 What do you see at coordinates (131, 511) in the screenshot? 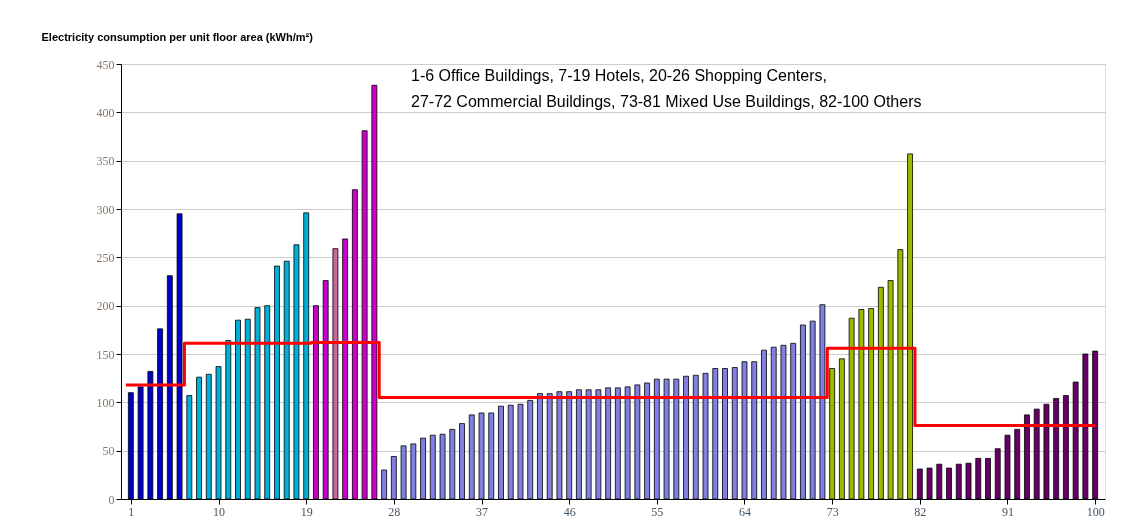
I see `x-tick-label: 1` at bounding box center [131, 511].